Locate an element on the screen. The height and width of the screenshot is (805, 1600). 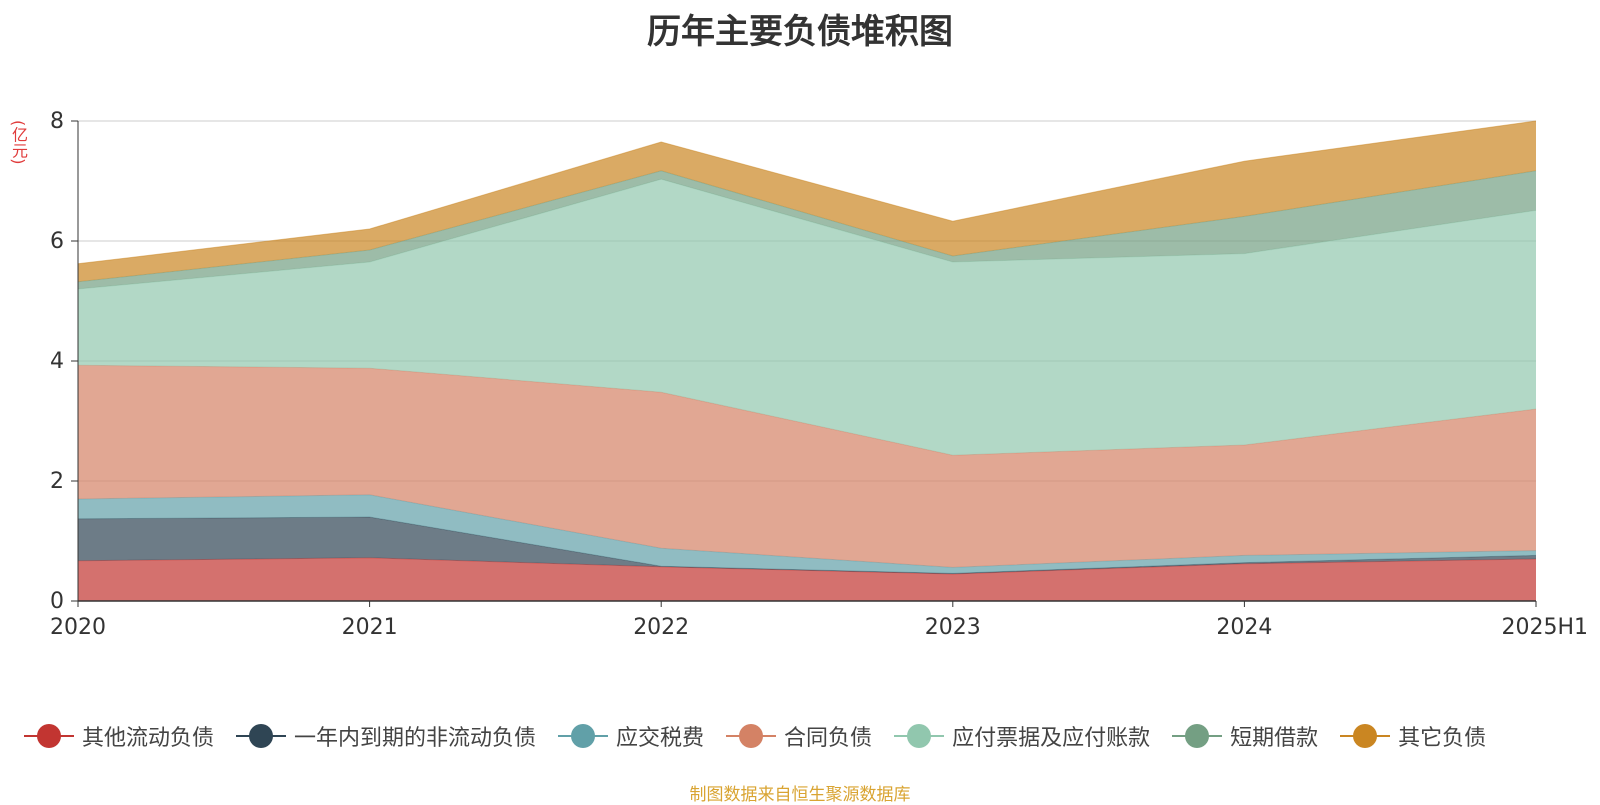
legend-label: 短期借款 is located at coordinates (1274, 738).